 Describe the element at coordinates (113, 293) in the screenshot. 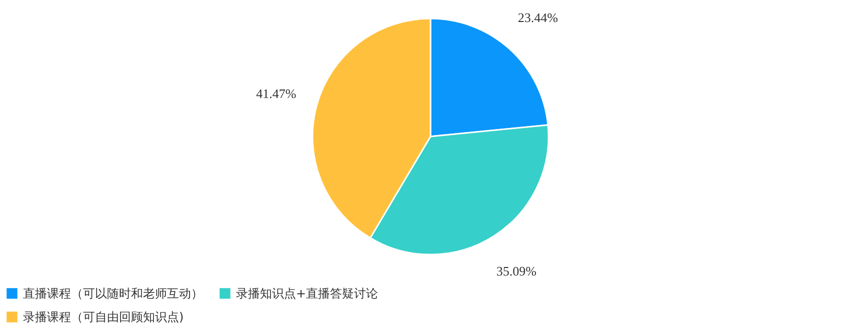

I see `legend-label: 直播课程（可以随时和老师互动）` at that location.